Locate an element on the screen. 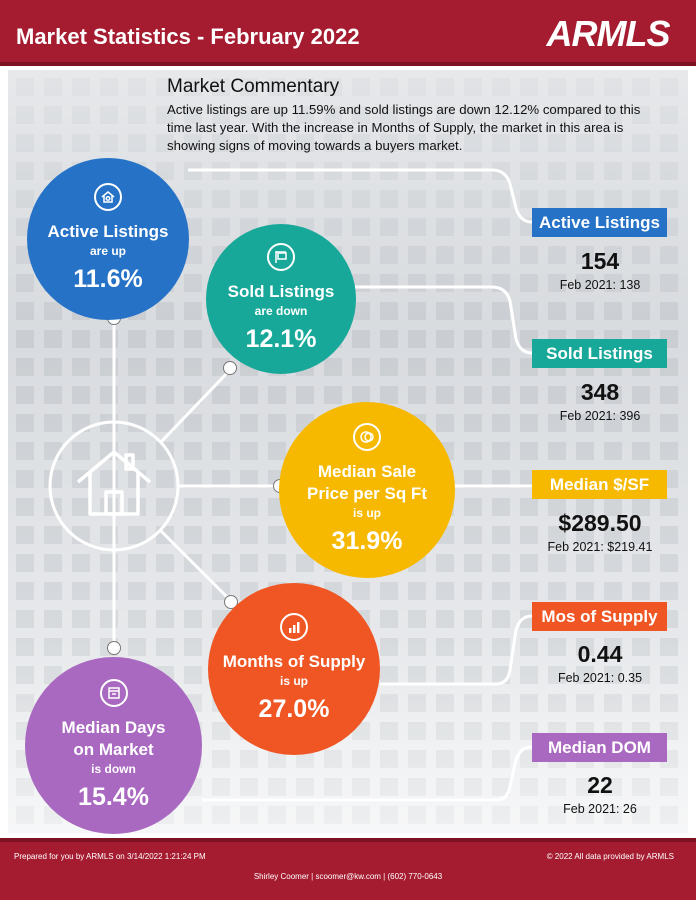 This screenshot has height=900, width=696. median-dom-previous: Feb 2021: 26 is located at coordinates (600, 809).